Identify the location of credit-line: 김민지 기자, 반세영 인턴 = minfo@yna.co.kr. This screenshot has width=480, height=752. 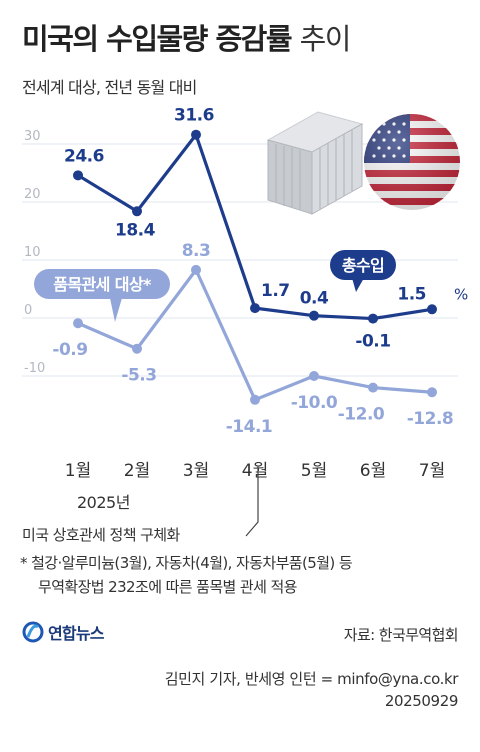
(311, 679).